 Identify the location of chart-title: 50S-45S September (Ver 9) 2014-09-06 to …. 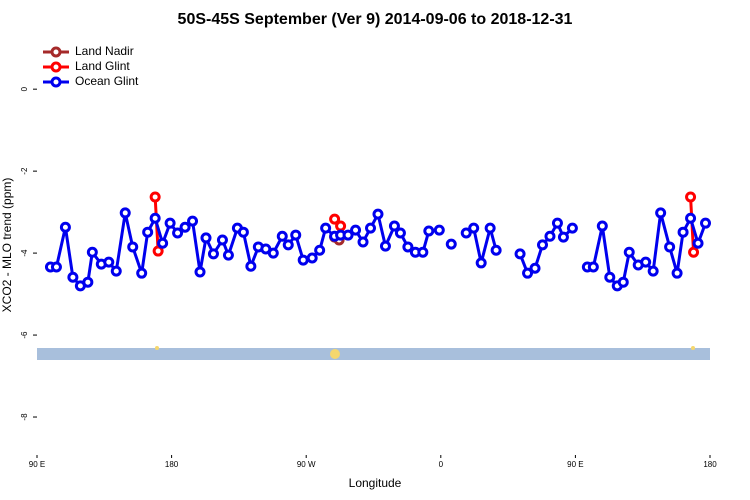
(375, 19).